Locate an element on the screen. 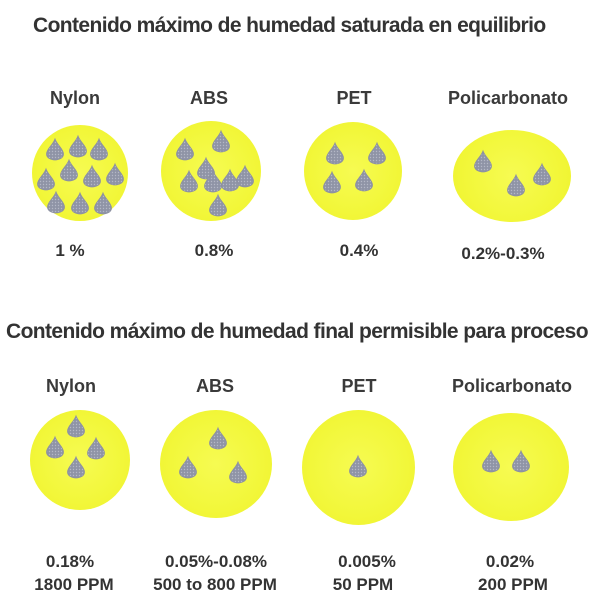 The width and height of the screenshot is (615, 608). section1-value-pet: 0.4% is located at coordinates (359, 250).